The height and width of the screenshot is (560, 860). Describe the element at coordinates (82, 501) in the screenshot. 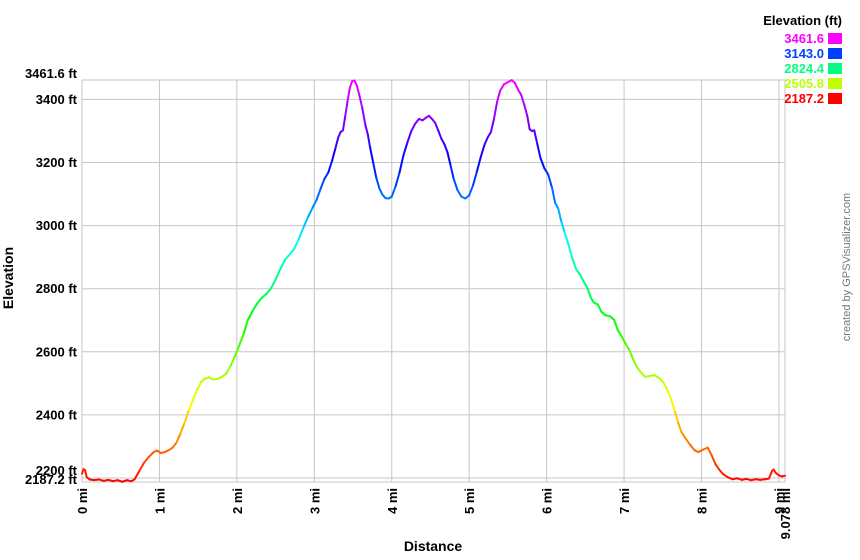

I see `x-tick-label: 0 mi` at that location.